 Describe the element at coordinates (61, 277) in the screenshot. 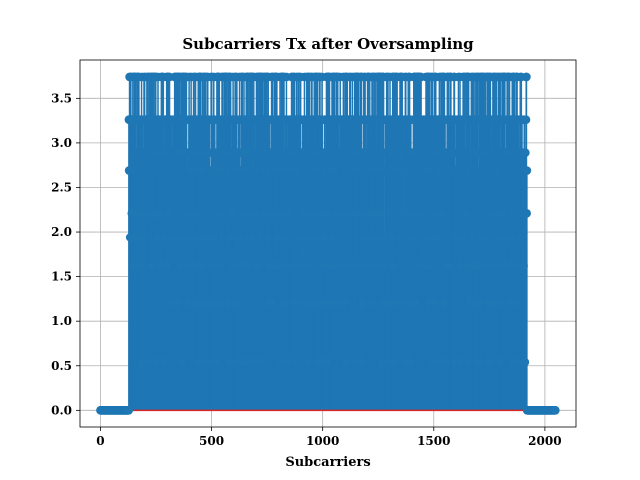

I see `y-tick-label: 1.5` at that location.